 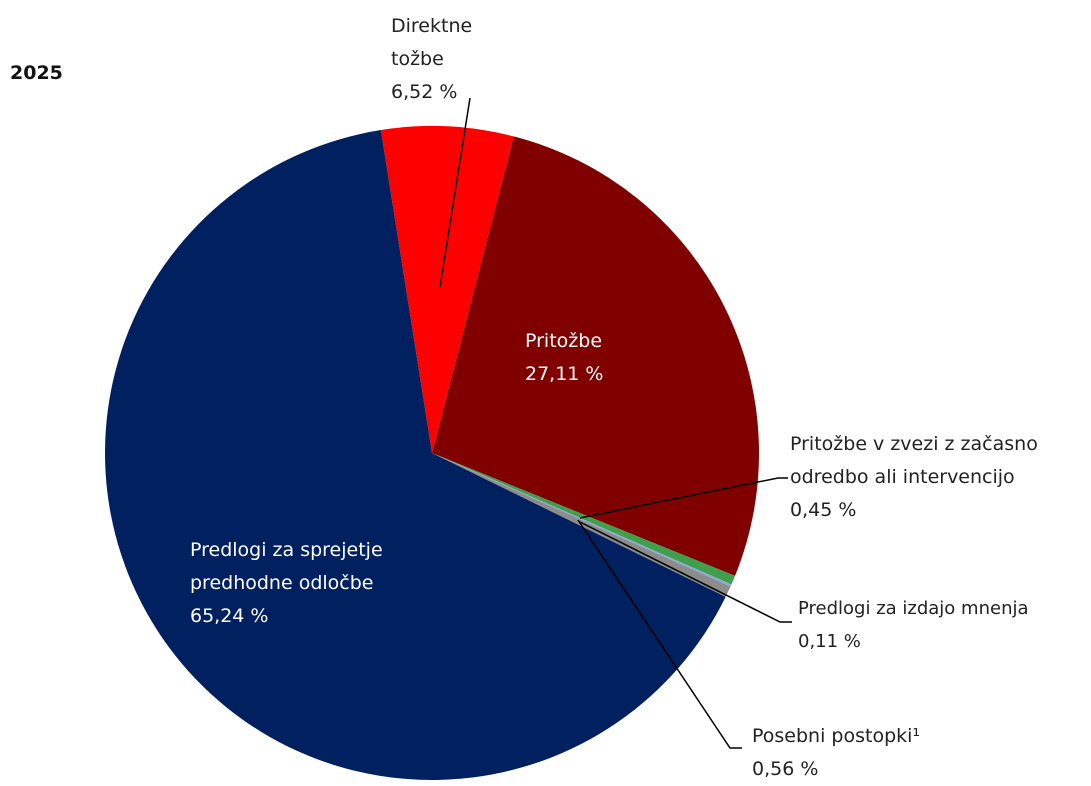 I want to click on slice-label: Pritožbe 27,11 %, so click(x=595, y=358).